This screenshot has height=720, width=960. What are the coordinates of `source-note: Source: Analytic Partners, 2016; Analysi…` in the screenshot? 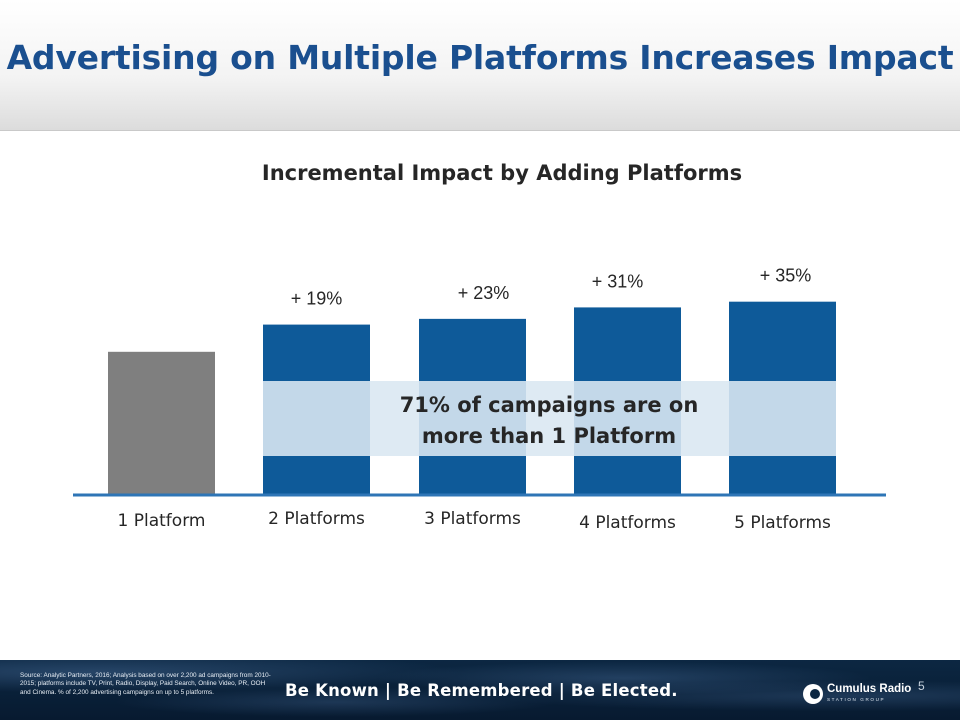 It's located at (145, 684).